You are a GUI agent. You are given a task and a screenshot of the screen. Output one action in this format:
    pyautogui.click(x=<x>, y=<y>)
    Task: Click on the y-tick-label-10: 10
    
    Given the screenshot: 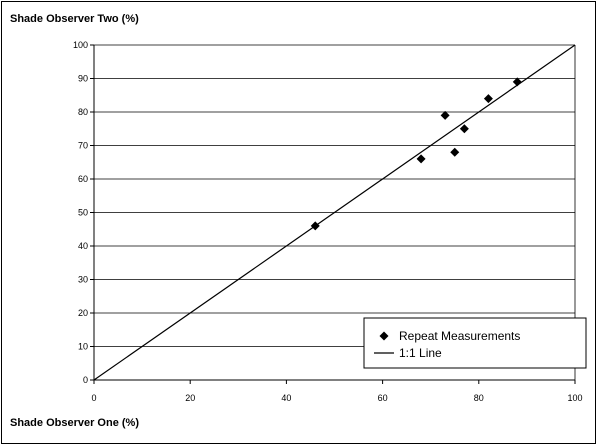 What is the action you would take?
    pyautogui.click(x=83, y=347)
    